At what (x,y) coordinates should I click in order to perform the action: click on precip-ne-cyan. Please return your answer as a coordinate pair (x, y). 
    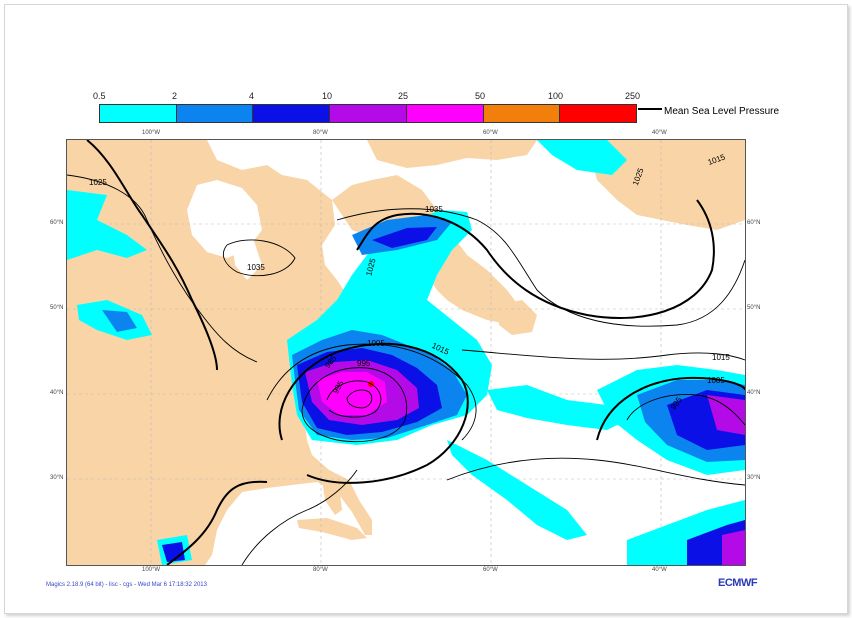
    Looking at the image, I should click on (582, 157).